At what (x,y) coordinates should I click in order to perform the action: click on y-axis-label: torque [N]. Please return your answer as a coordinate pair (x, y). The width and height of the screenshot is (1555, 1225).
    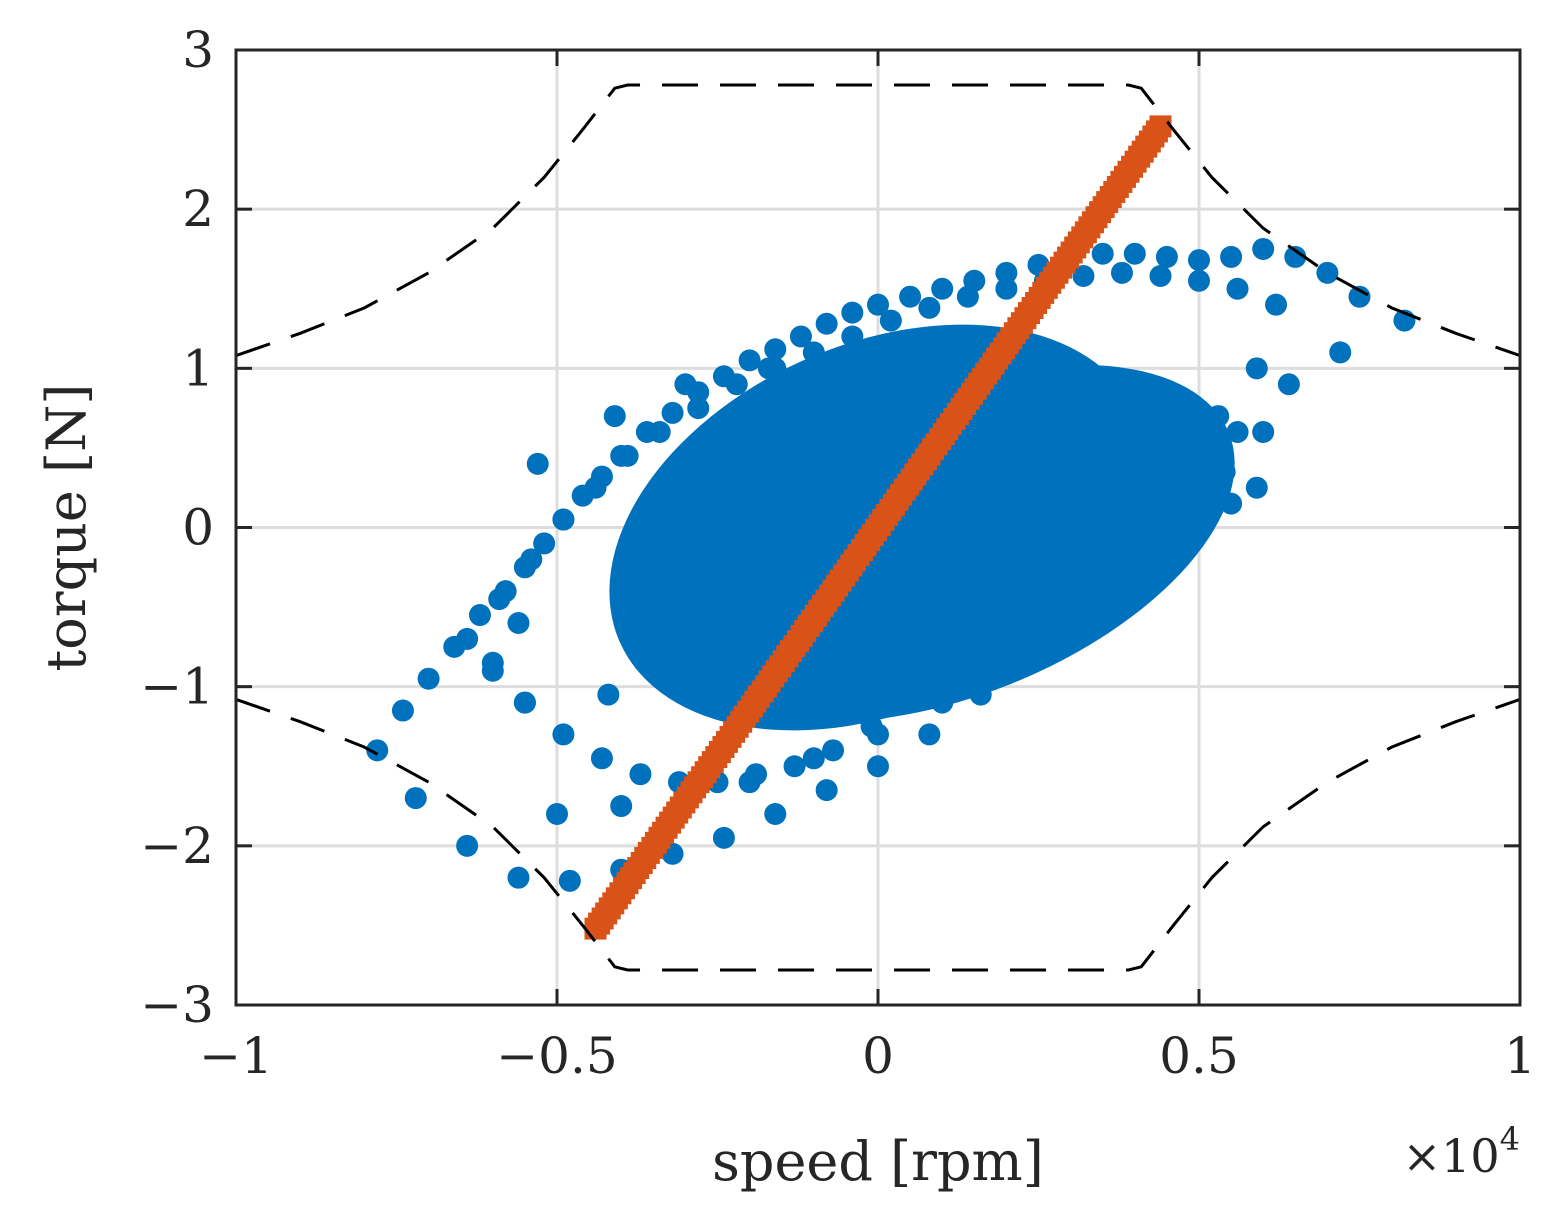
    Looking at the image, I should click on (66, 528).